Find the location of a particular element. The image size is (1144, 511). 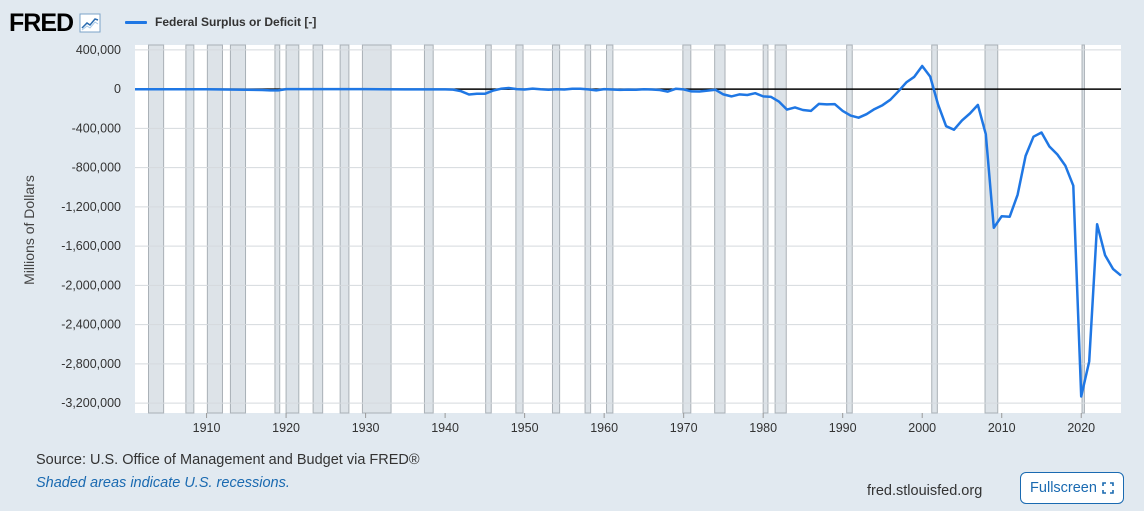

y-tick-label: -1,200,000 is located at coordinates (91, 207).